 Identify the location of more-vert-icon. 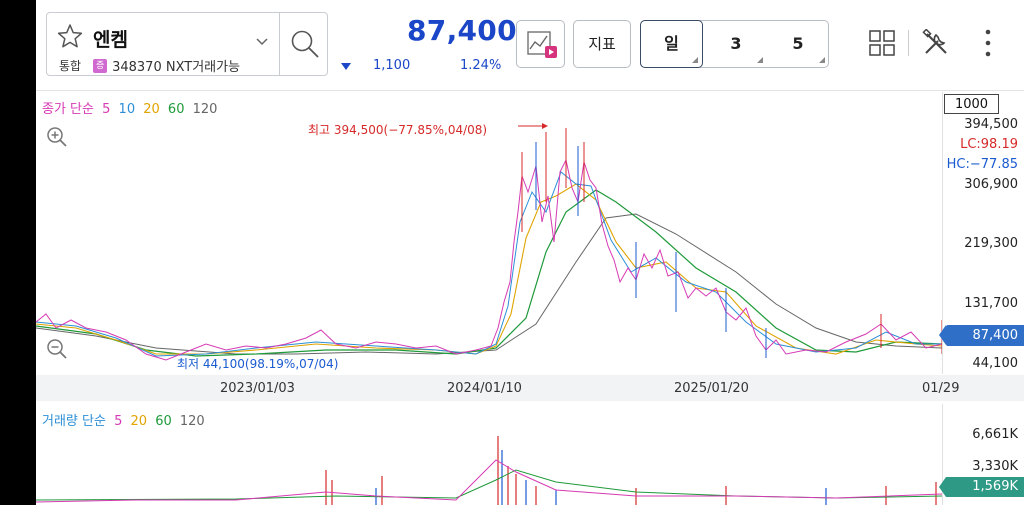
(988, 43).